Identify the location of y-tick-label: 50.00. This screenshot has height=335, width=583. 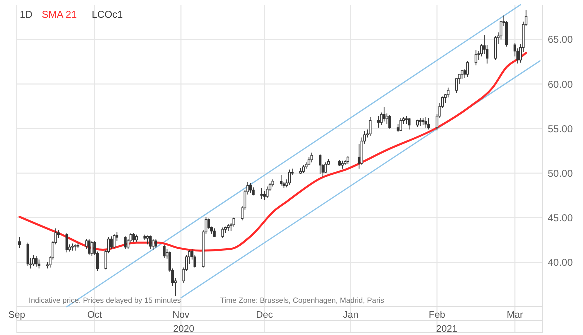
(561, 174).